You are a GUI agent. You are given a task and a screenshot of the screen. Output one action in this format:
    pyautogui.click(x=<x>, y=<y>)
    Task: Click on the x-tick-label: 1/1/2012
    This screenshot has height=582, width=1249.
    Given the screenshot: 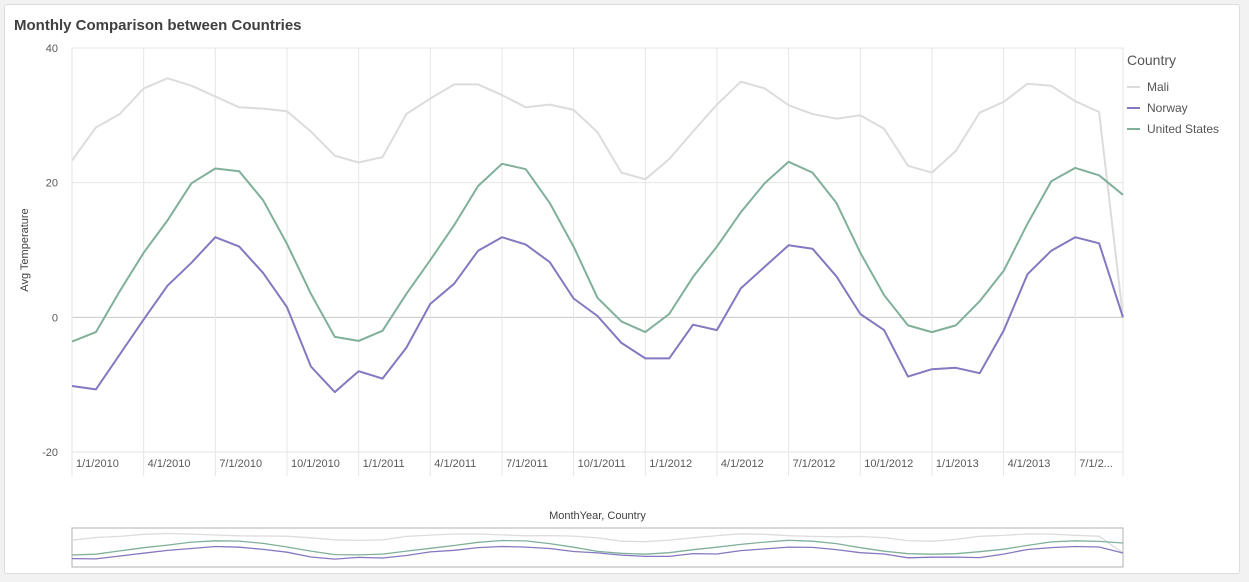 What is the action you would take?
    pyautogui.click(x=670, y=464)
    